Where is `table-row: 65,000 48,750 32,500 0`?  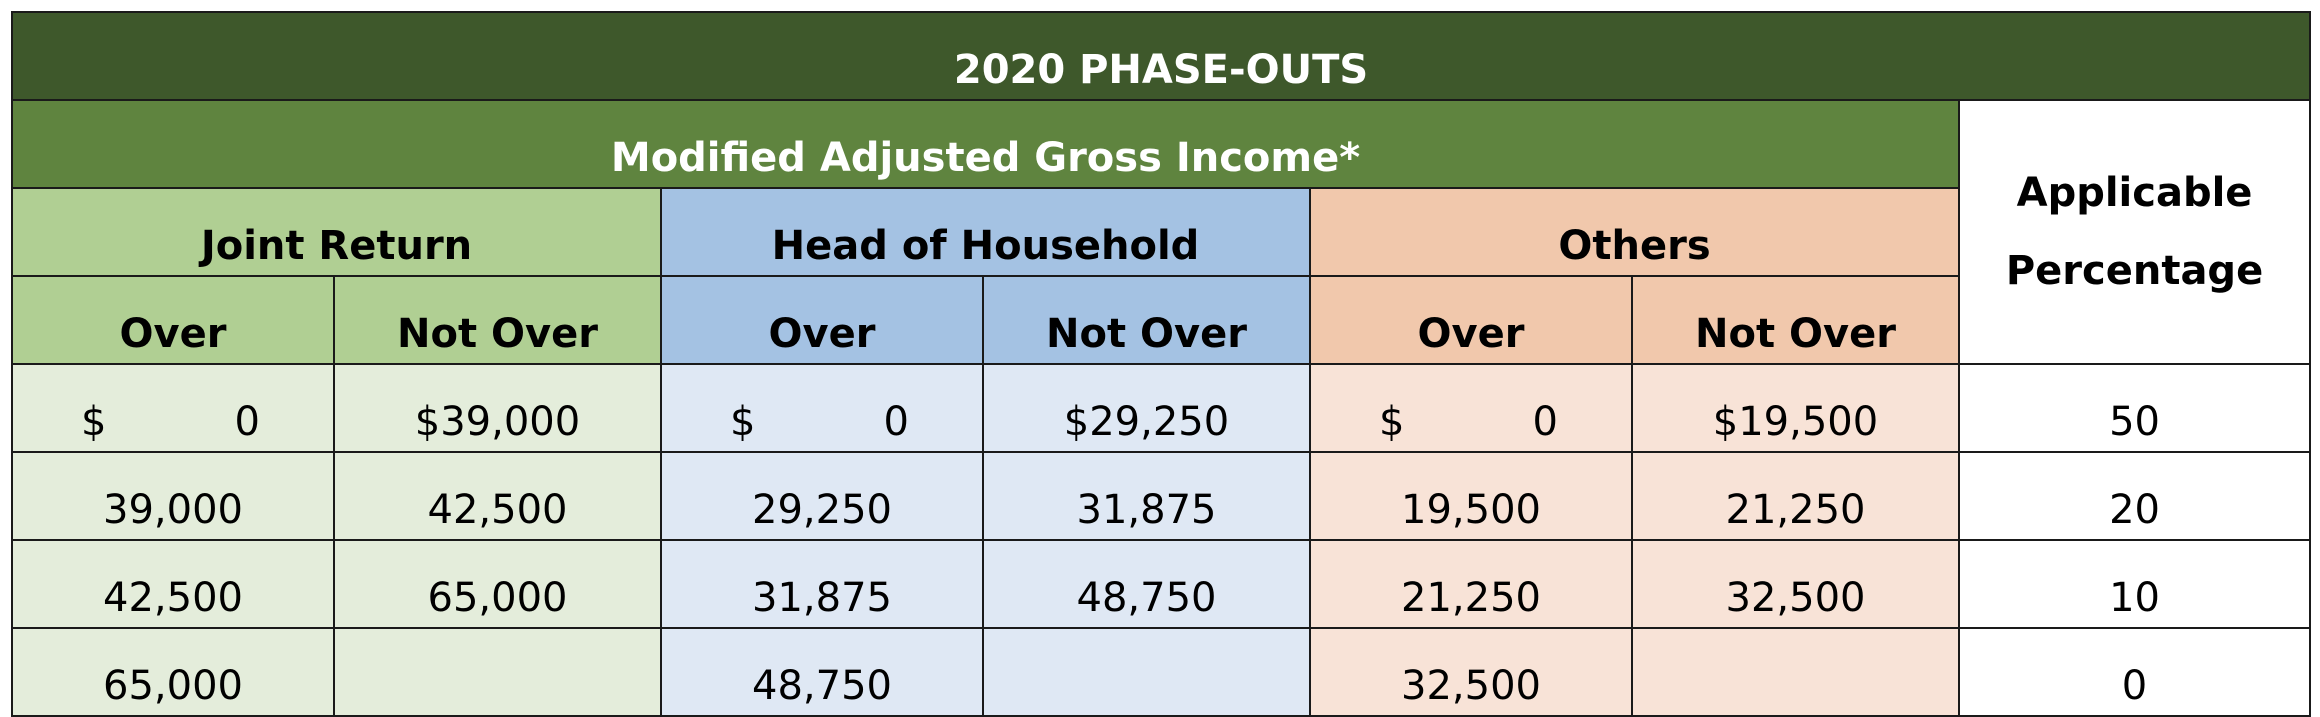 table-row: 65,000 48,750 32,500 0 is located at coordinates (1161, 672).